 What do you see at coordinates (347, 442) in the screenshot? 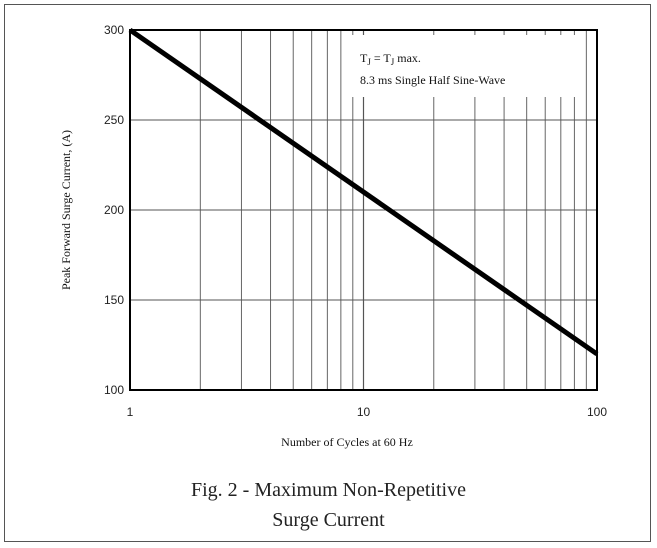
I see `x-axis-title: Number of Cycles at 60 Hz` at bounding box center [347, 442].